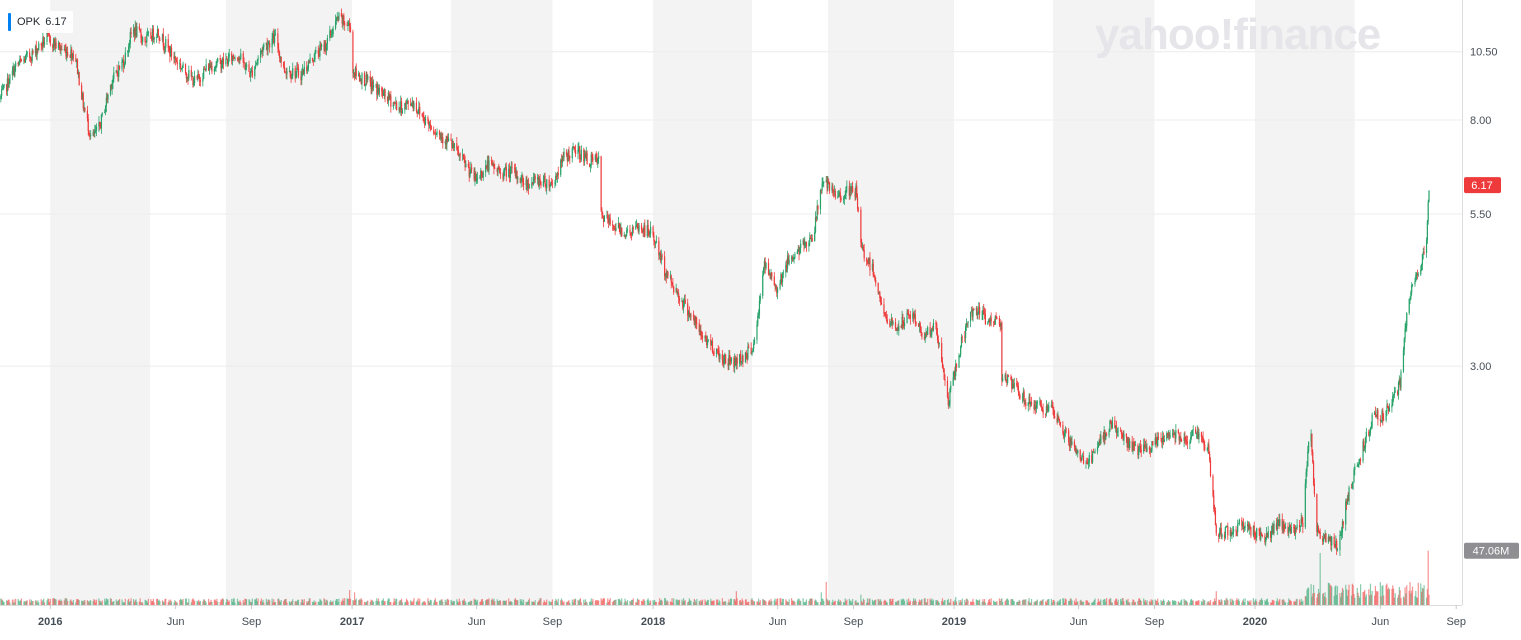 This screenshot has height=640, width=1521. What do you see at coordinates (40, 22) in the screenshot?
I see `series-legend: OPK 6.17` at bounding box center [40, 22].